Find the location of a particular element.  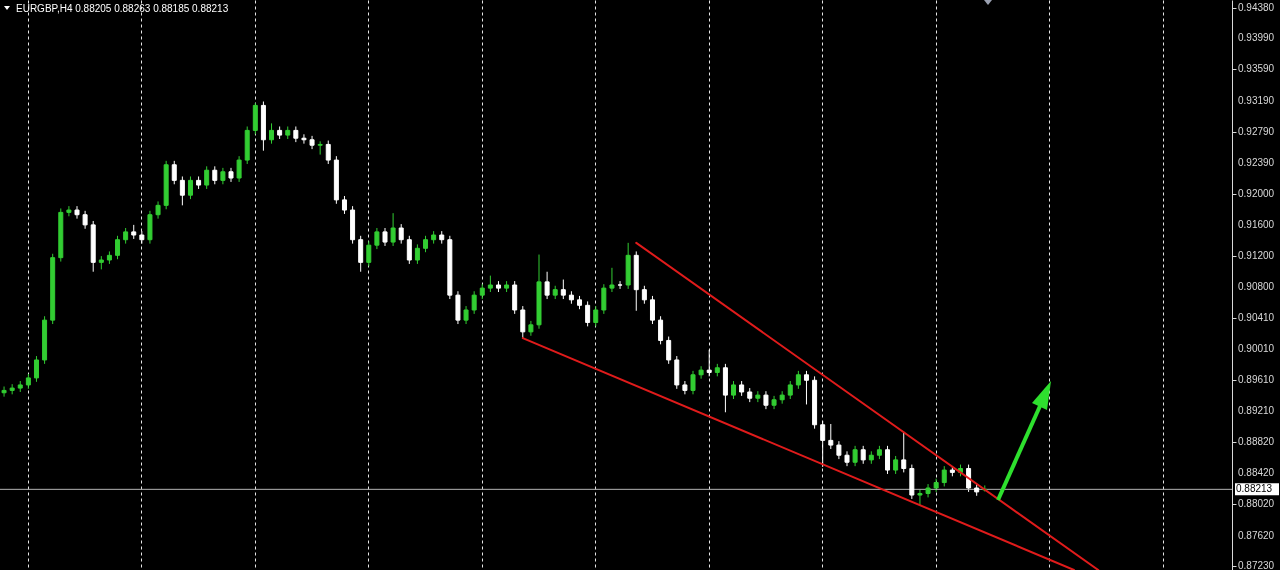

y-tick-label: 0.88420 is located at coordinates (1256, 473).